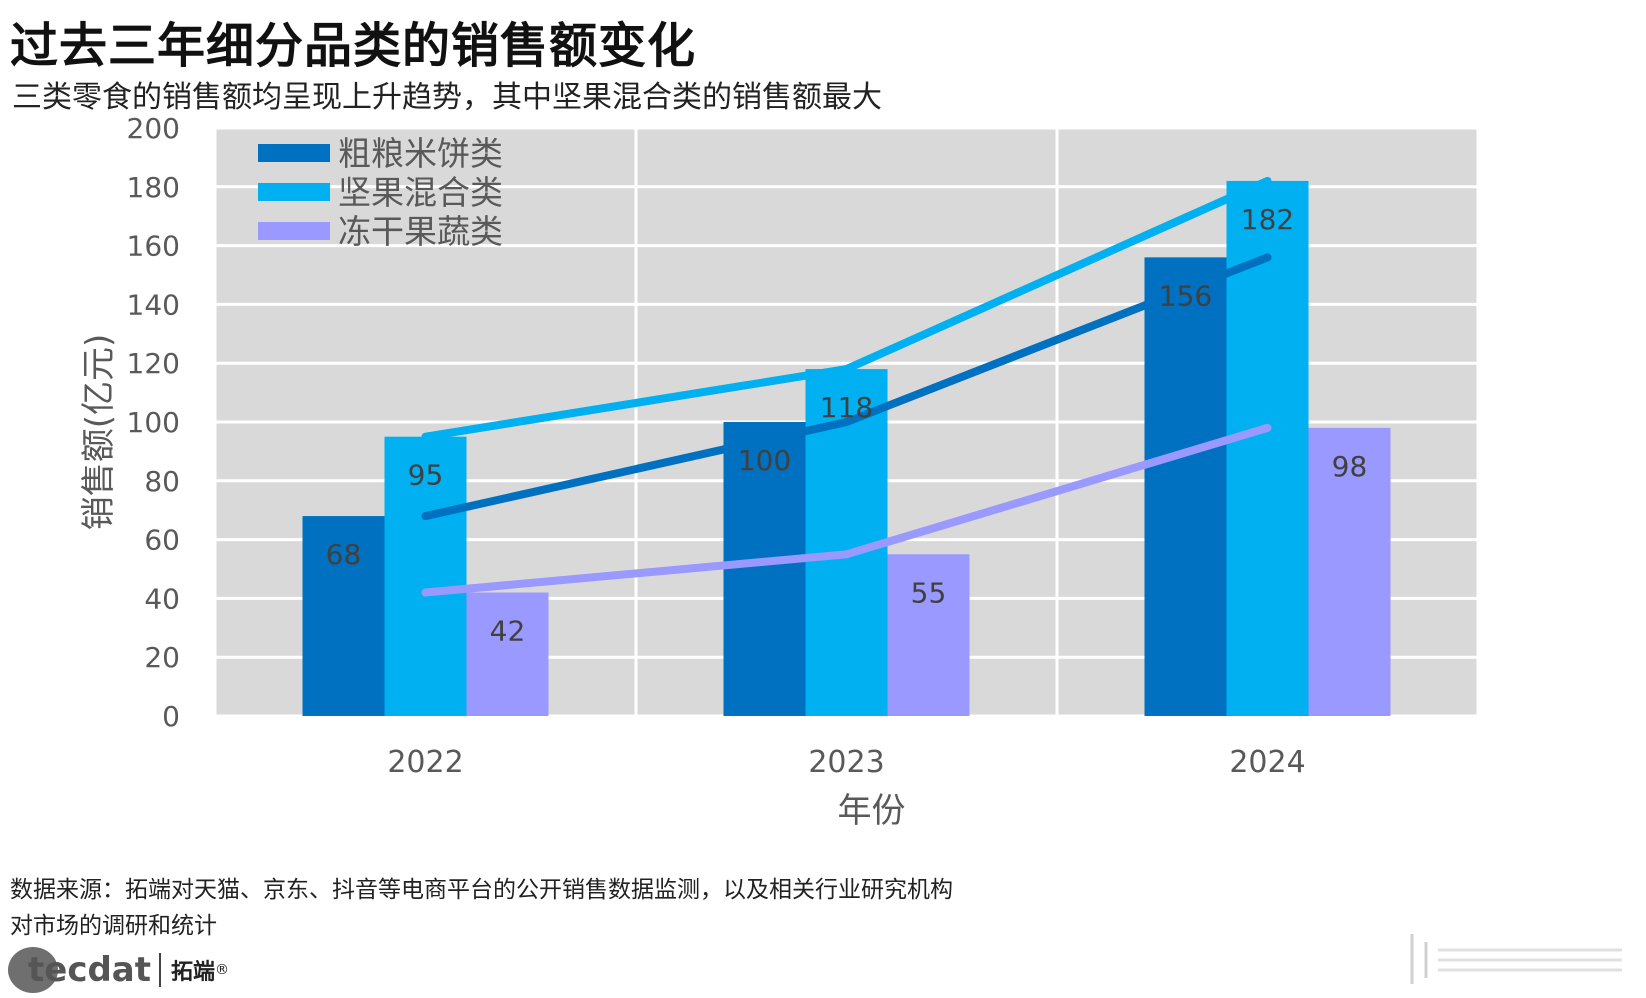 The height and width of the screenshot is (998, 1646). Describe the element at coordinates (846, 407) in the screenshot. I see `data-label: 118` at that location.